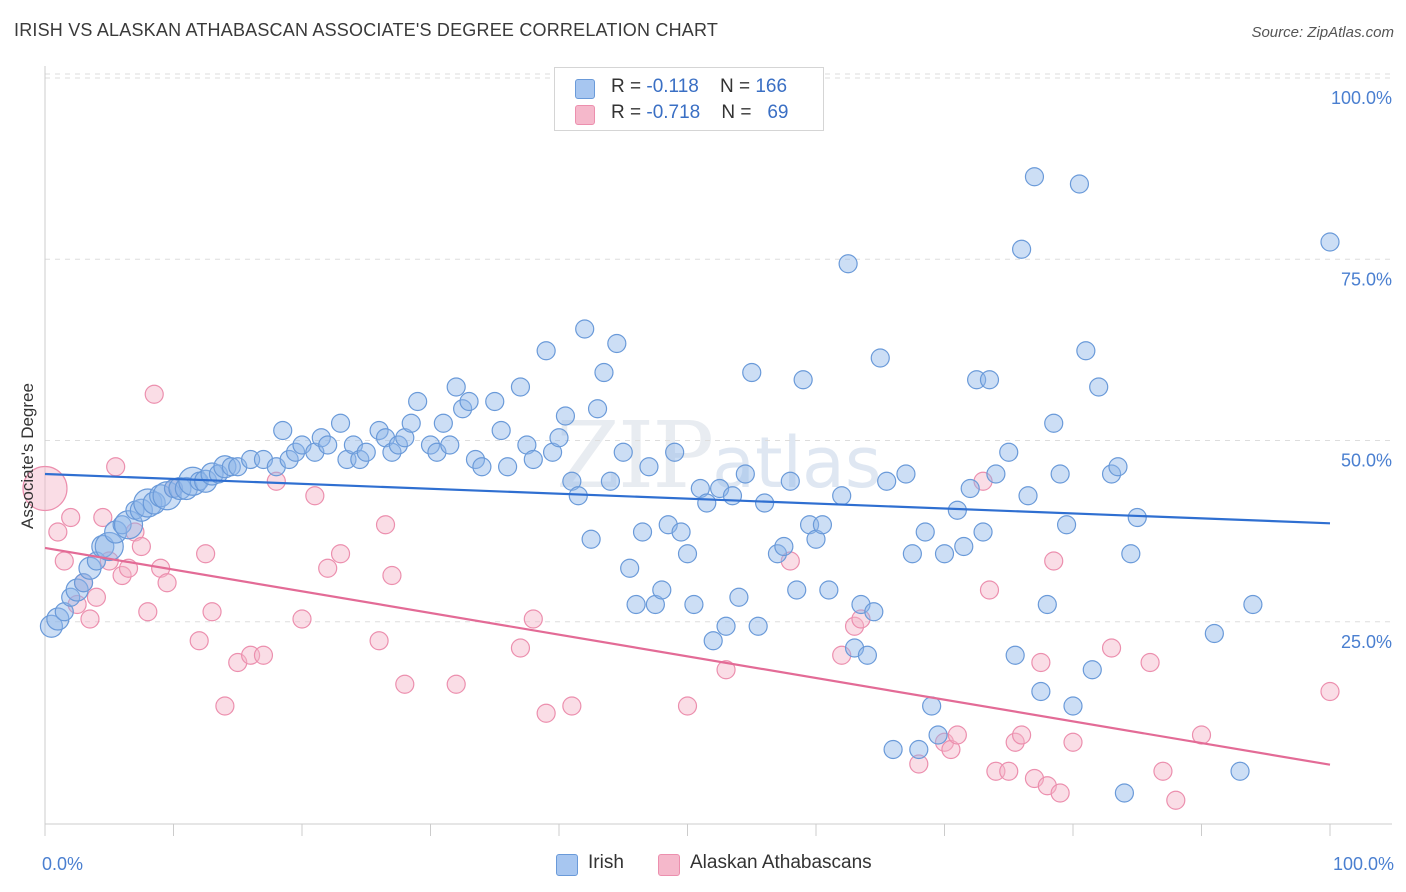 This screenshot has width=1406, height=892. I want to click on legend-r-label-alaskan: R =, so click(629, 112).